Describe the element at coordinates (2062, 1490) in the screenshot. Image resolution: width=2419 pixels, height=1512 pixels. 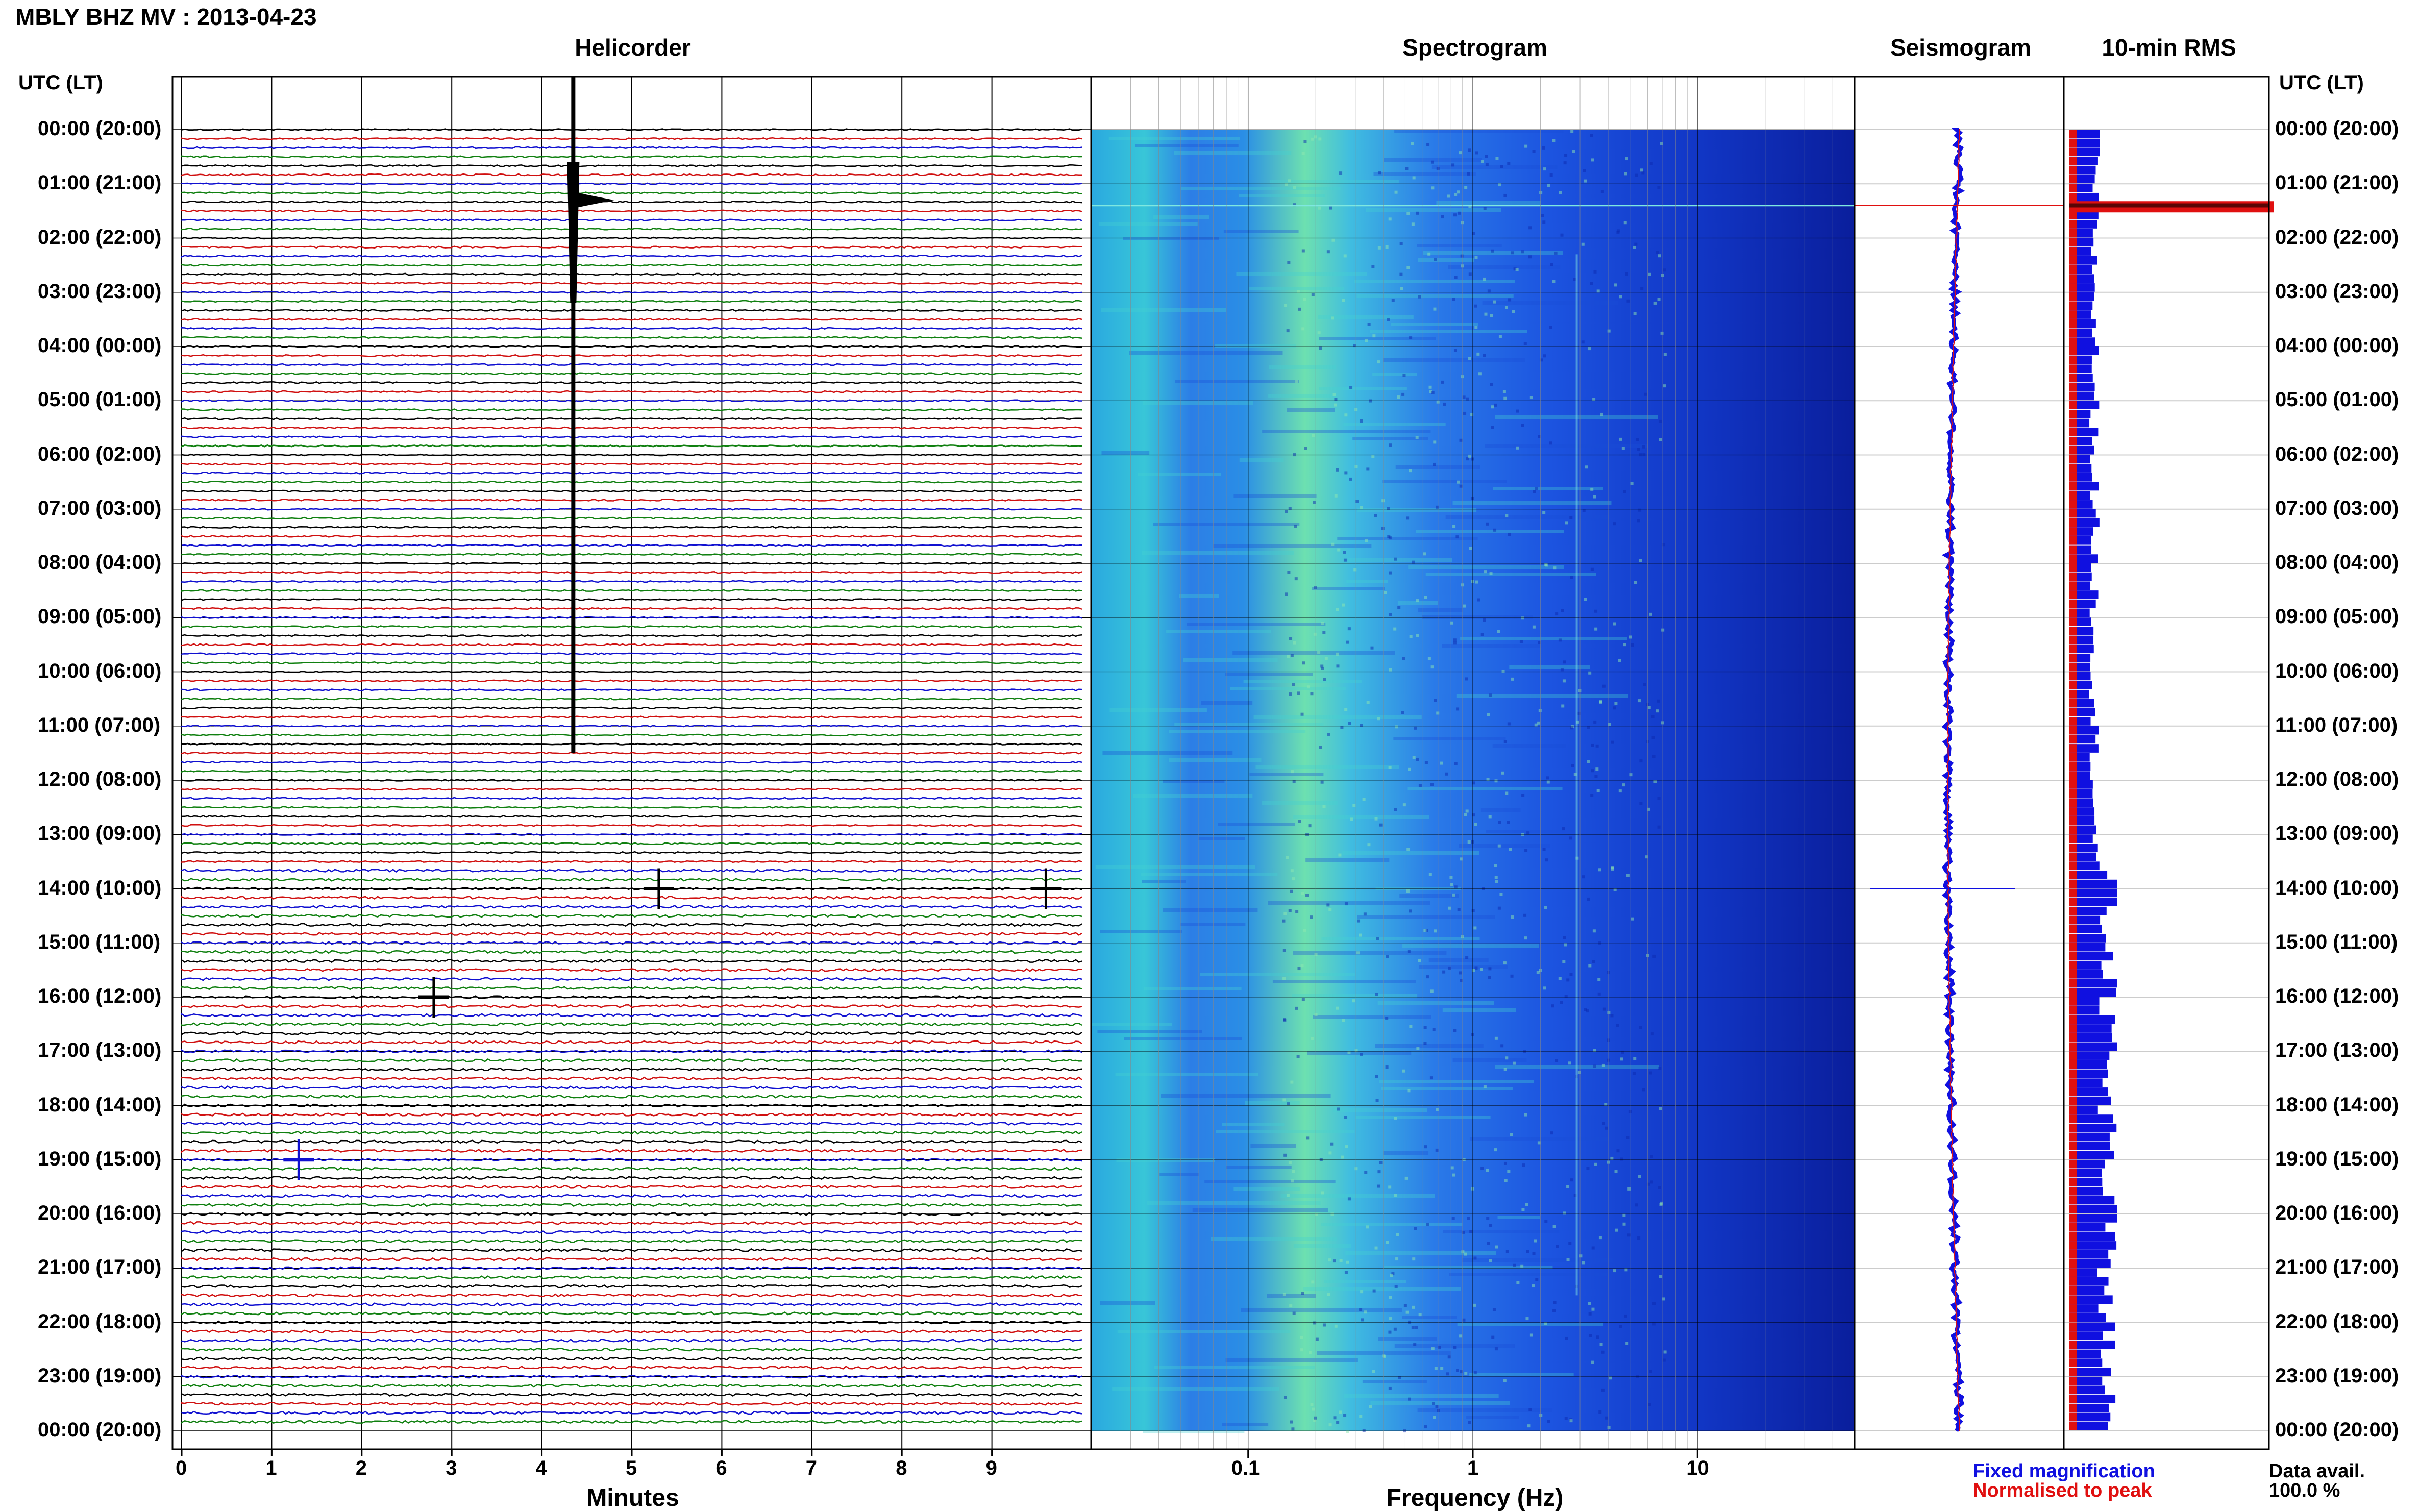
I see `legend-normalised-to-peak: Normalised to peak` at that location.